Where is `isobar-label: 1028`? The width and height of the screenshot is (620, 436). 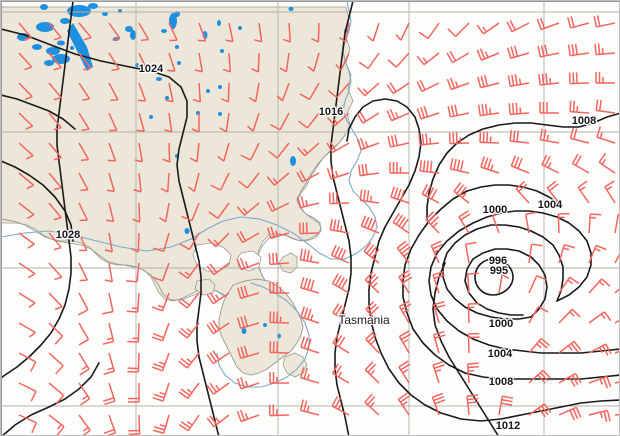 isobar-label: 1028 is located at coordinates (68, 235).